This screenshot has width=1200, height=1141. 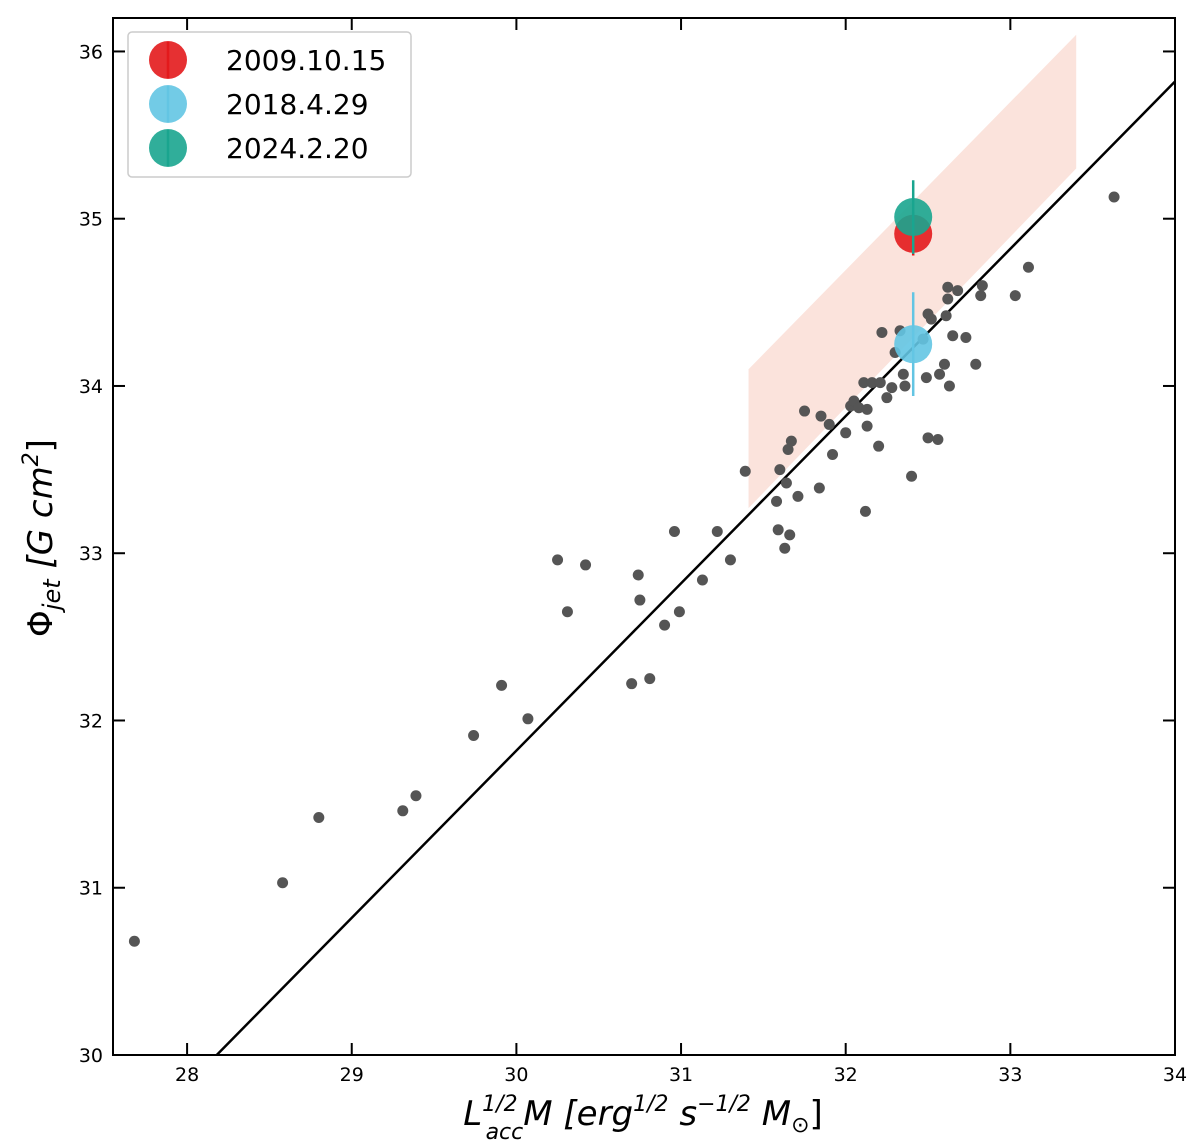 I want to click on y-tick-label: 32, so click(x=91, y=721).